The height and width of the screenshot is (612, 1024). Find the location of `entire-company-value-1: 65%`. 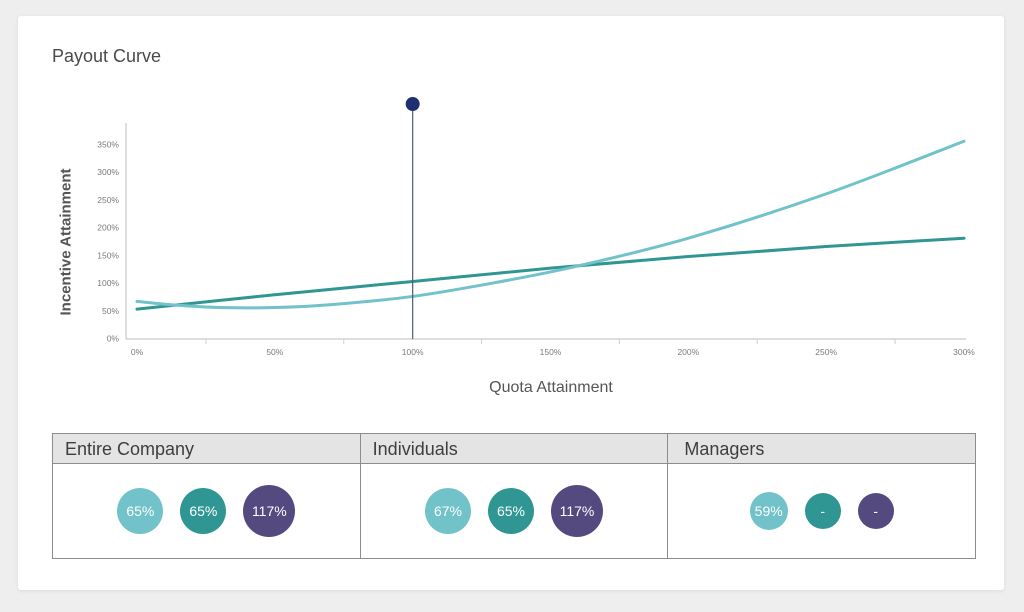

entire-company-value-1: 65% is located at coordinates (140, 511).